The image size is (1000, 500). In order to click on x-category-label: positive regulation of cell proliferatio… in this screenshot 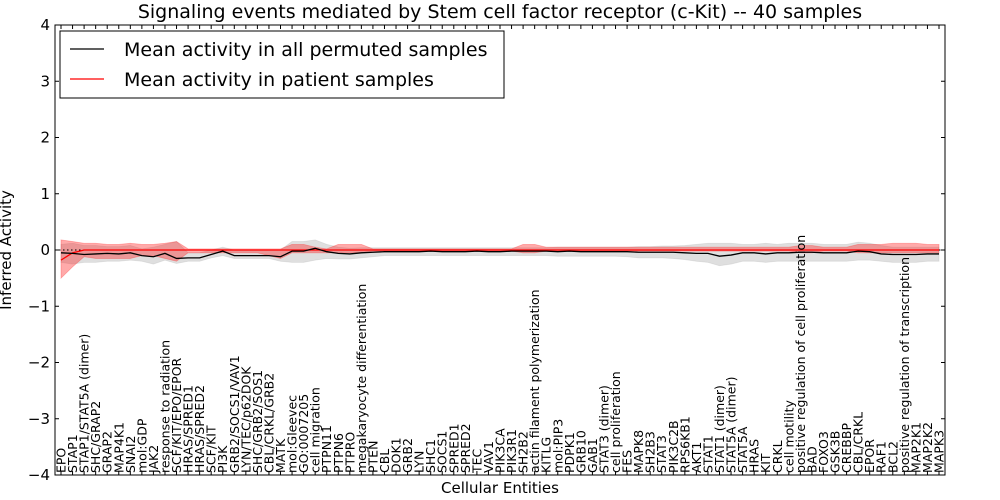, I will do `click(800, 354)`.